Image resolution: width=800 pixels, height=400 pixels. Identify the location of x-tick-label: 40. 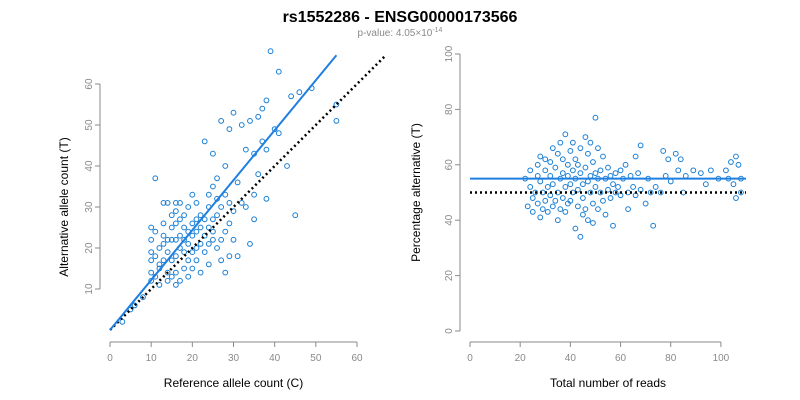
(571, 358).